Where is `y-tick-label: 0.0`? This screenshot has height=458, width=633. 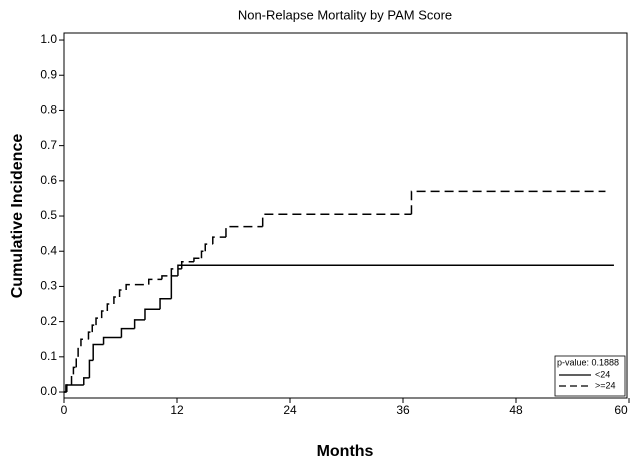 y-tick-label: 0.0 is located at coordinates (48, 391).